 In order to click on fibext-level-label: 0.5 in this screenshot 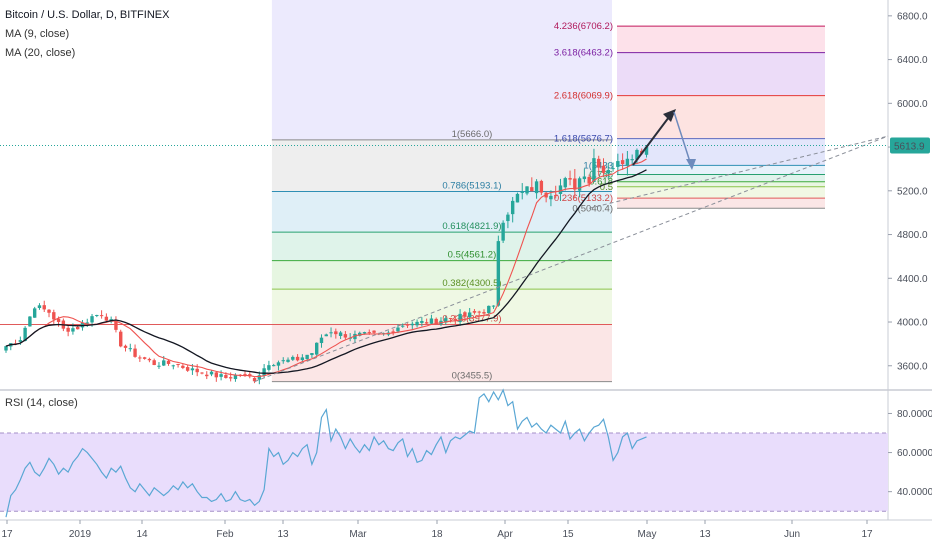, I will do `click(606, 187)`.